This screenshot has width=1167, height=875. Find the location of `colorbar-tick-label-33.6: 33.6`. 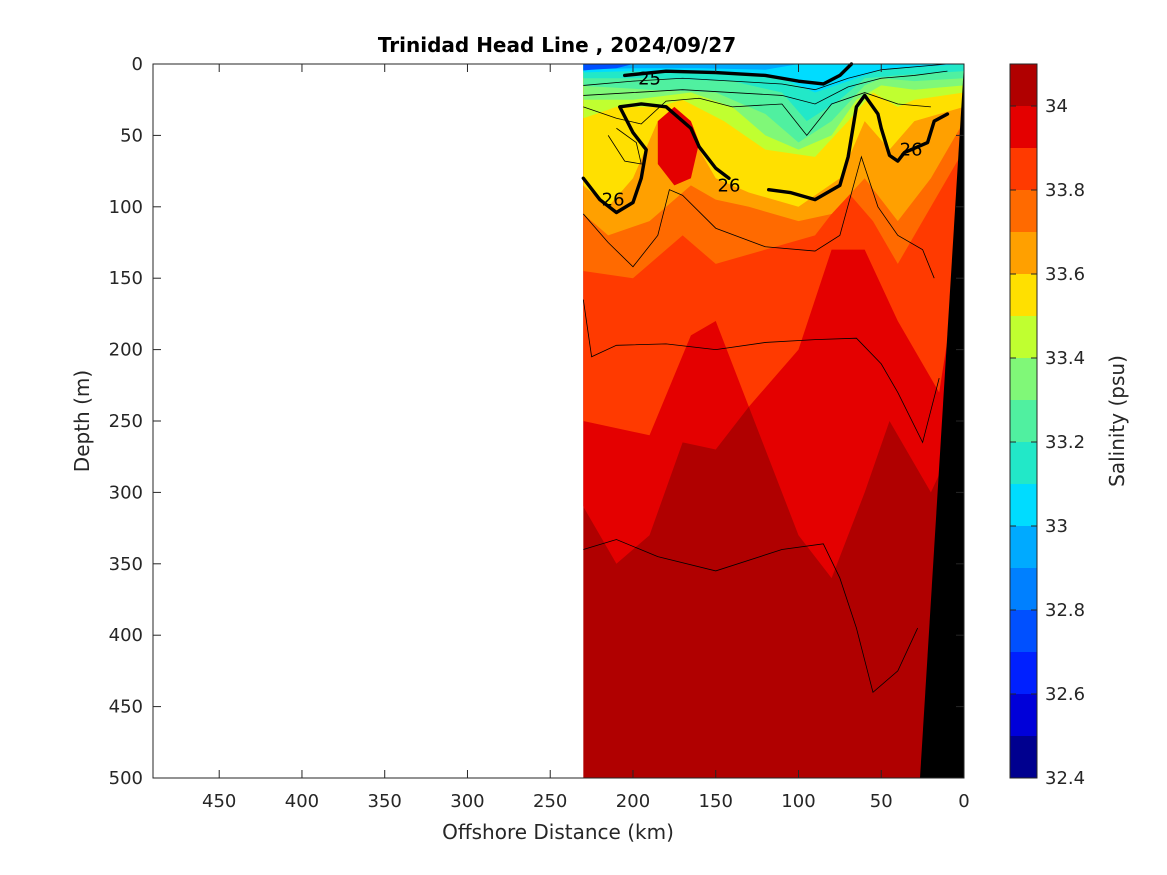

colorbar-tick-label-33.6: 33.6 is located at coordinates (1065, 274).